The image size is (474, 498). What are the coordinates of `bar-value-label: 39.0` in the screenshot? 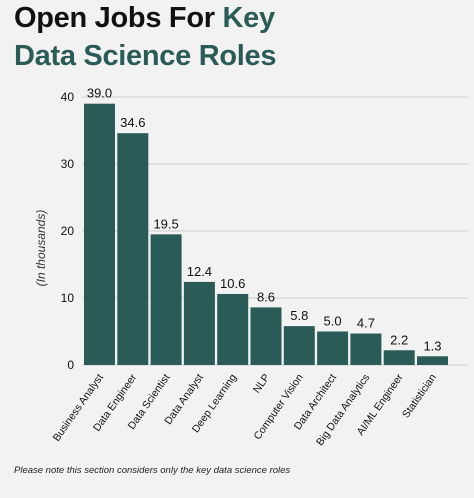 It's located at (99, 93).